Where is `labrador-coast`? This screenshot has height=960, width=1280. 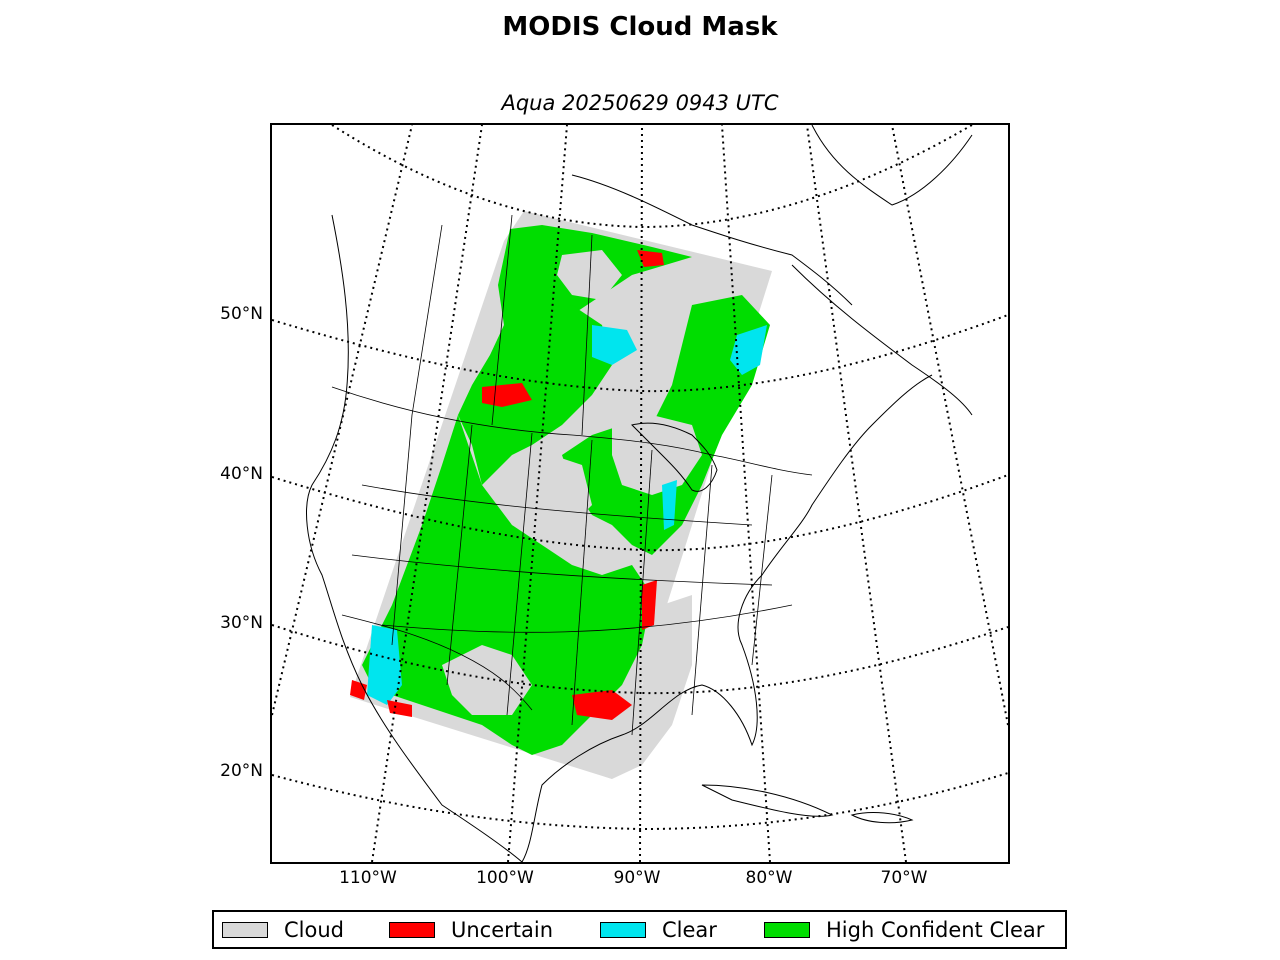 labrador-coast is located at coordinates (882, 340).